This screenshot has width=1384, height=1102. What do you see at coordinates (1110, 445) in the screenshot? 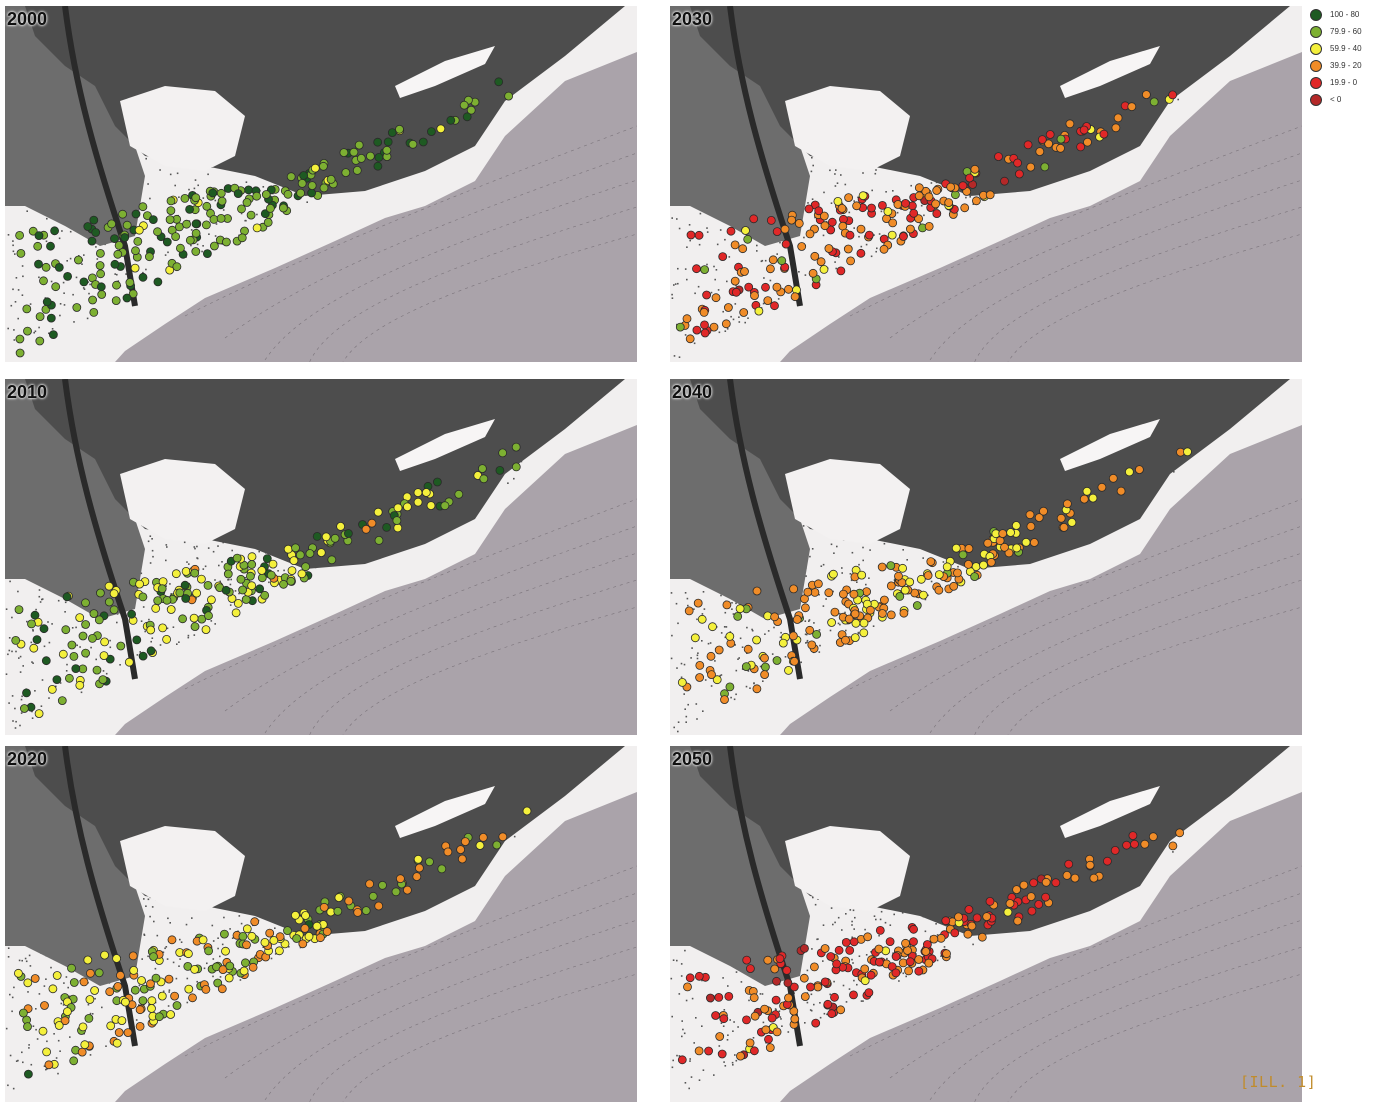
I see `ridge-strip` at bounding box center [1110, 445].